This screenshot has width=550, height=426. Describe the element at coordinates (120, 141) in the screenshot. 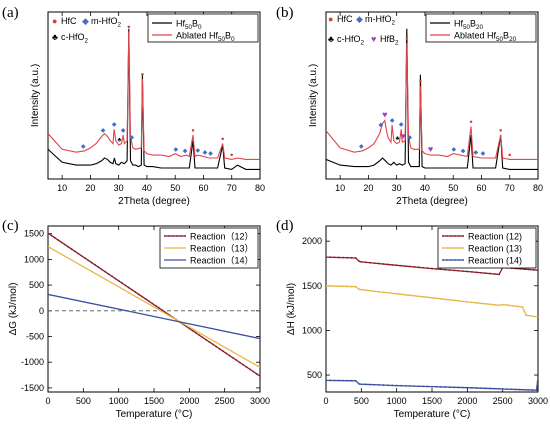

I see `peak-marker: ♣` at that location.